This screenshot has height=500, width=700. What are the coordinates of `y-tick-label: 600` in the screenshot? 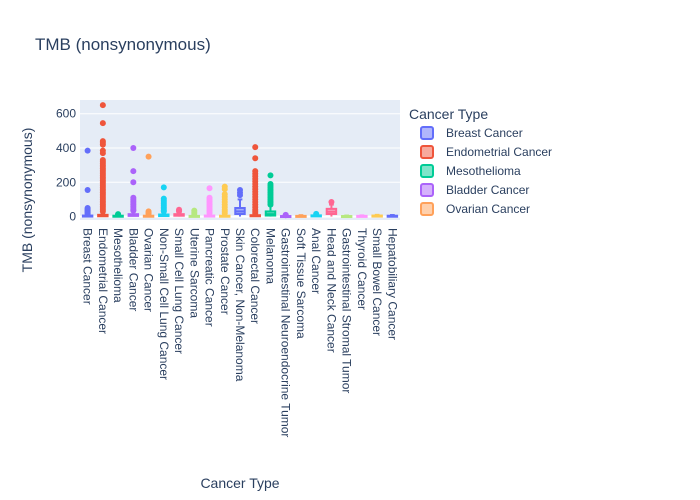 It's located at (66, 114).